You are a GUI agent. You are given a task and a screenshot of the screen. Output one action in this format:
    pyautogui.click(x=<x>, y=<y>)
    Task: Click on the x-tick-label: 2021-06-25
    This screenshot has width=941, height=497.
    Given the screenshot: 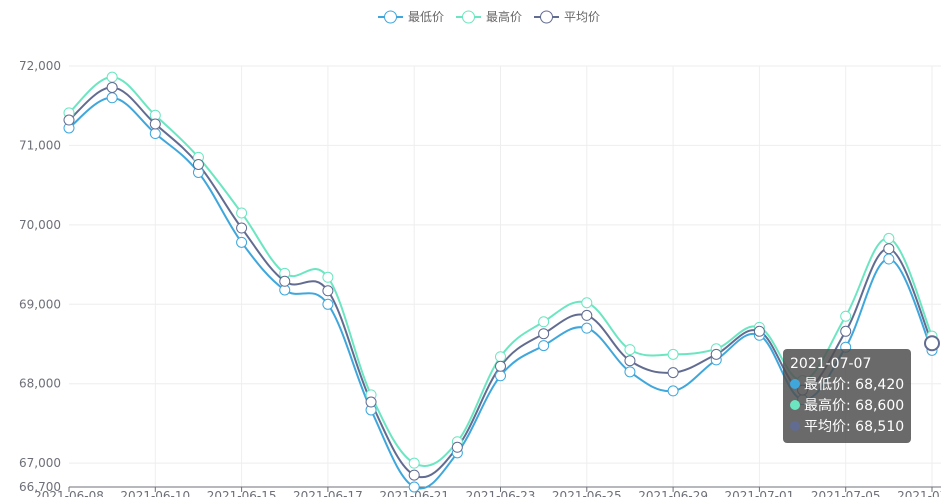 What is the action you would take?
    pyautogui.click(x=587, y=493)
    